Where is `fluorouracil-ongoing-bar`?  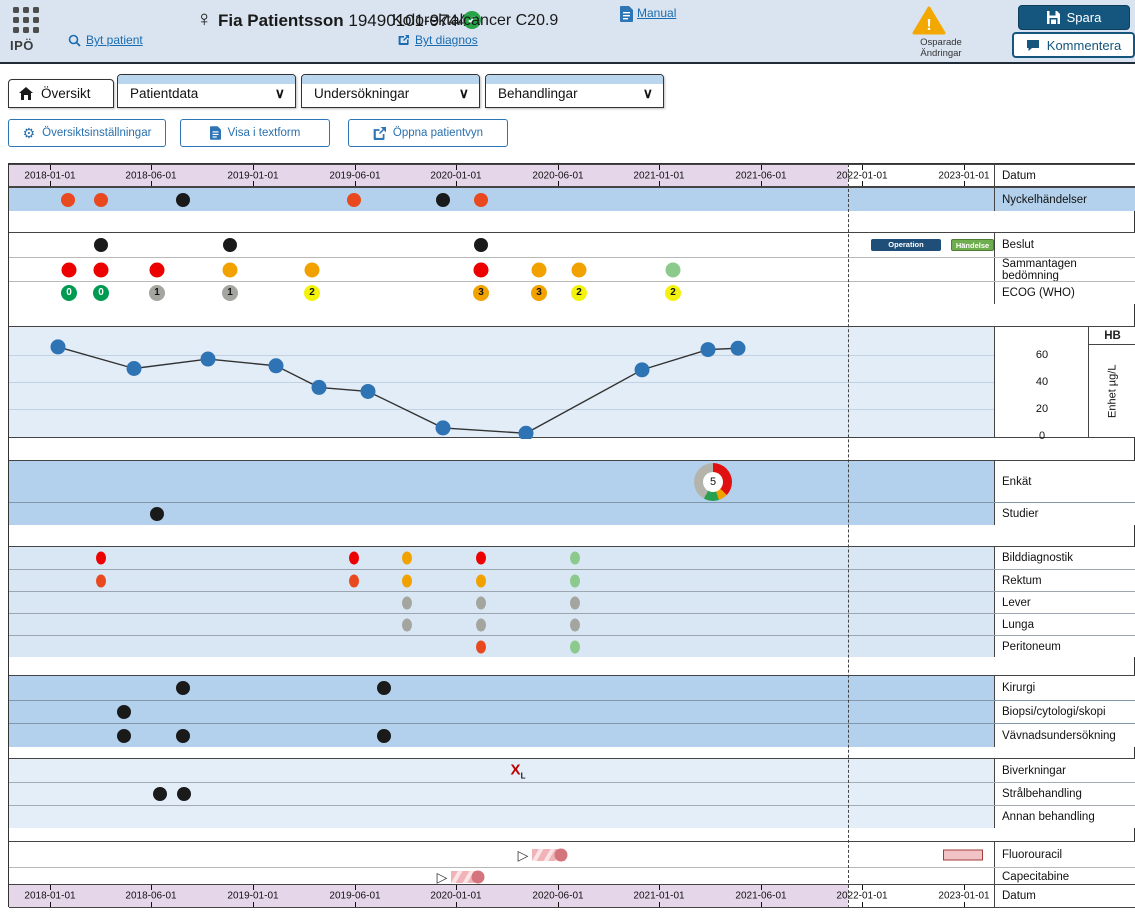
fluorouracil-ongoing-bar is located at coordinates (963, 854).